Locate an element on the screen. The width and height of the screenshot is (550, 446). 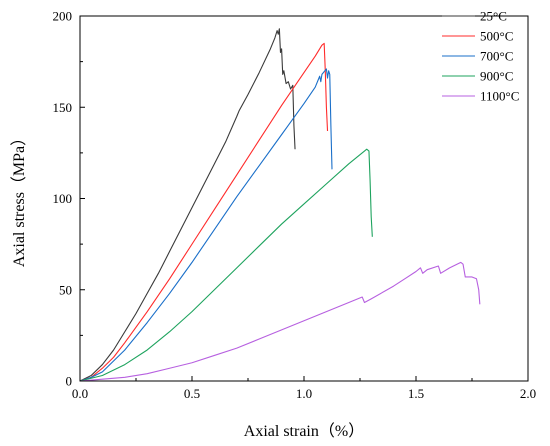
legend-label-3: 900°C is located at coordinates (496, 76).